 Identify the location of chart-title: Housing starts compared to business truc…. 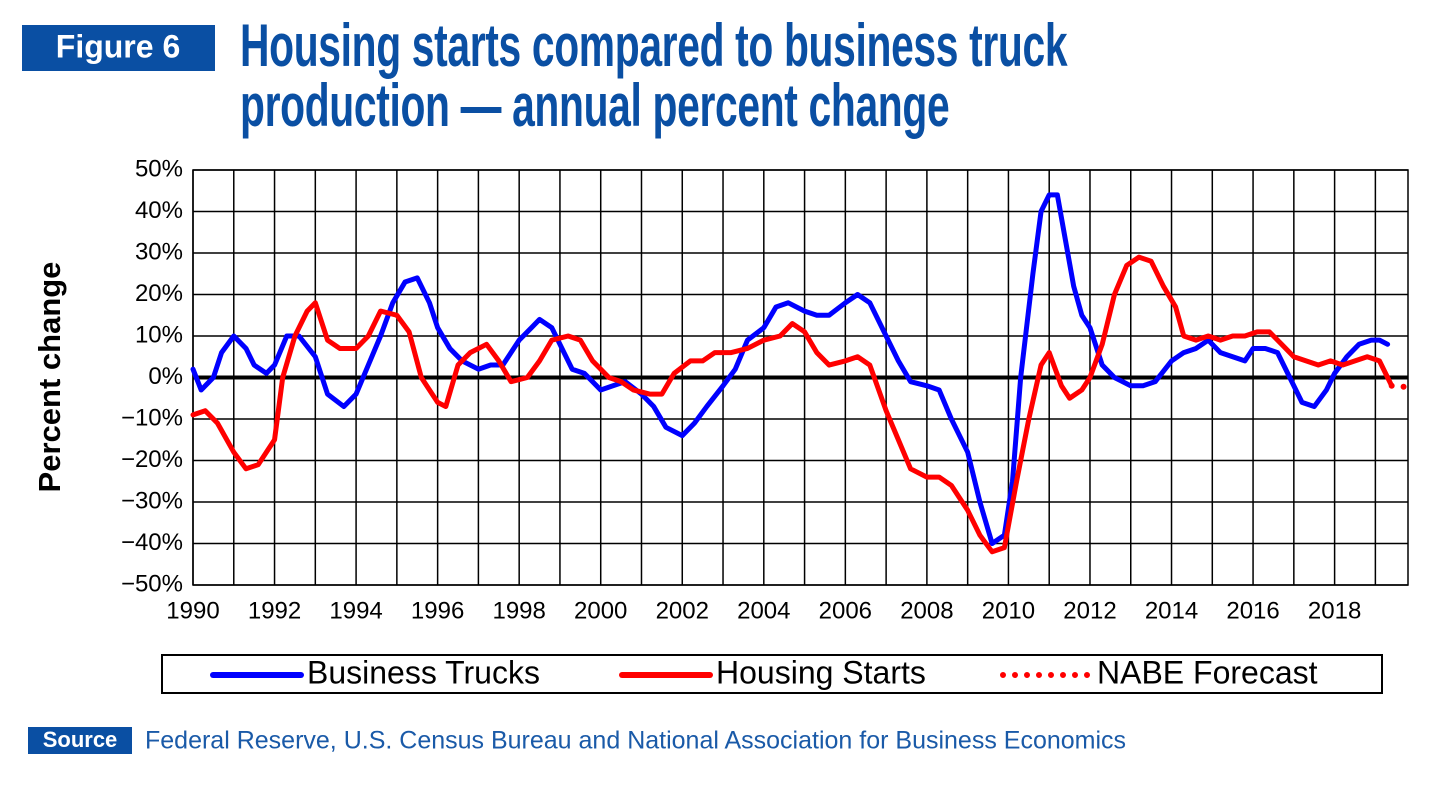
(654, 75).